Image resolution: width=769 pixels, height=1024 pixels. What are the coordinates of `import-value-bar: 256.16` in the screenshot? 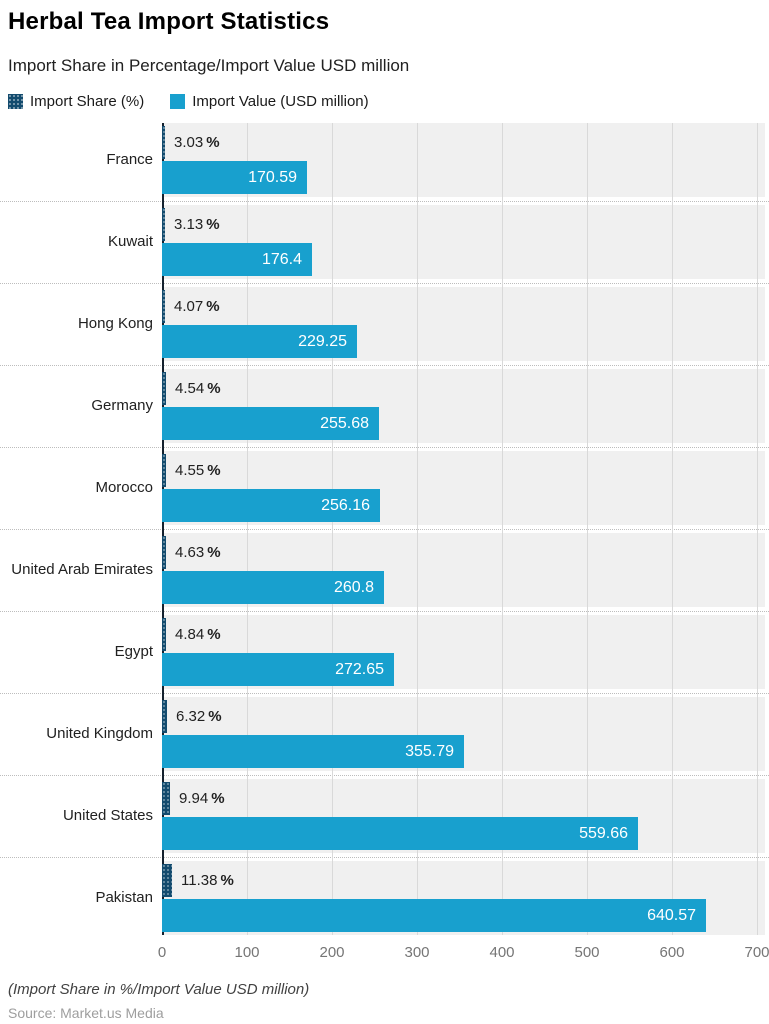 It's located at (271, 505).